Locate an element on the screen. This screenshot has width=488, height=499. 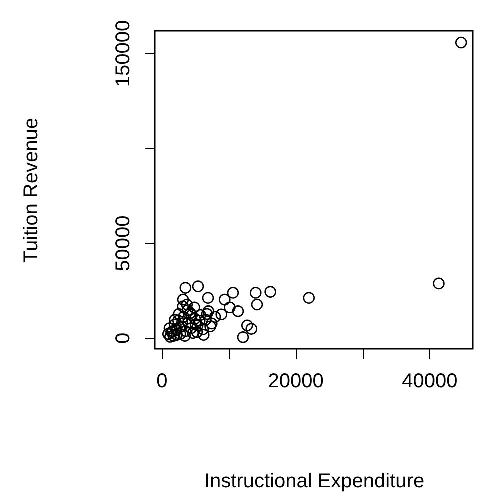
x-axis-title: Instructional Expenditure is located at coordinates (314, 481).